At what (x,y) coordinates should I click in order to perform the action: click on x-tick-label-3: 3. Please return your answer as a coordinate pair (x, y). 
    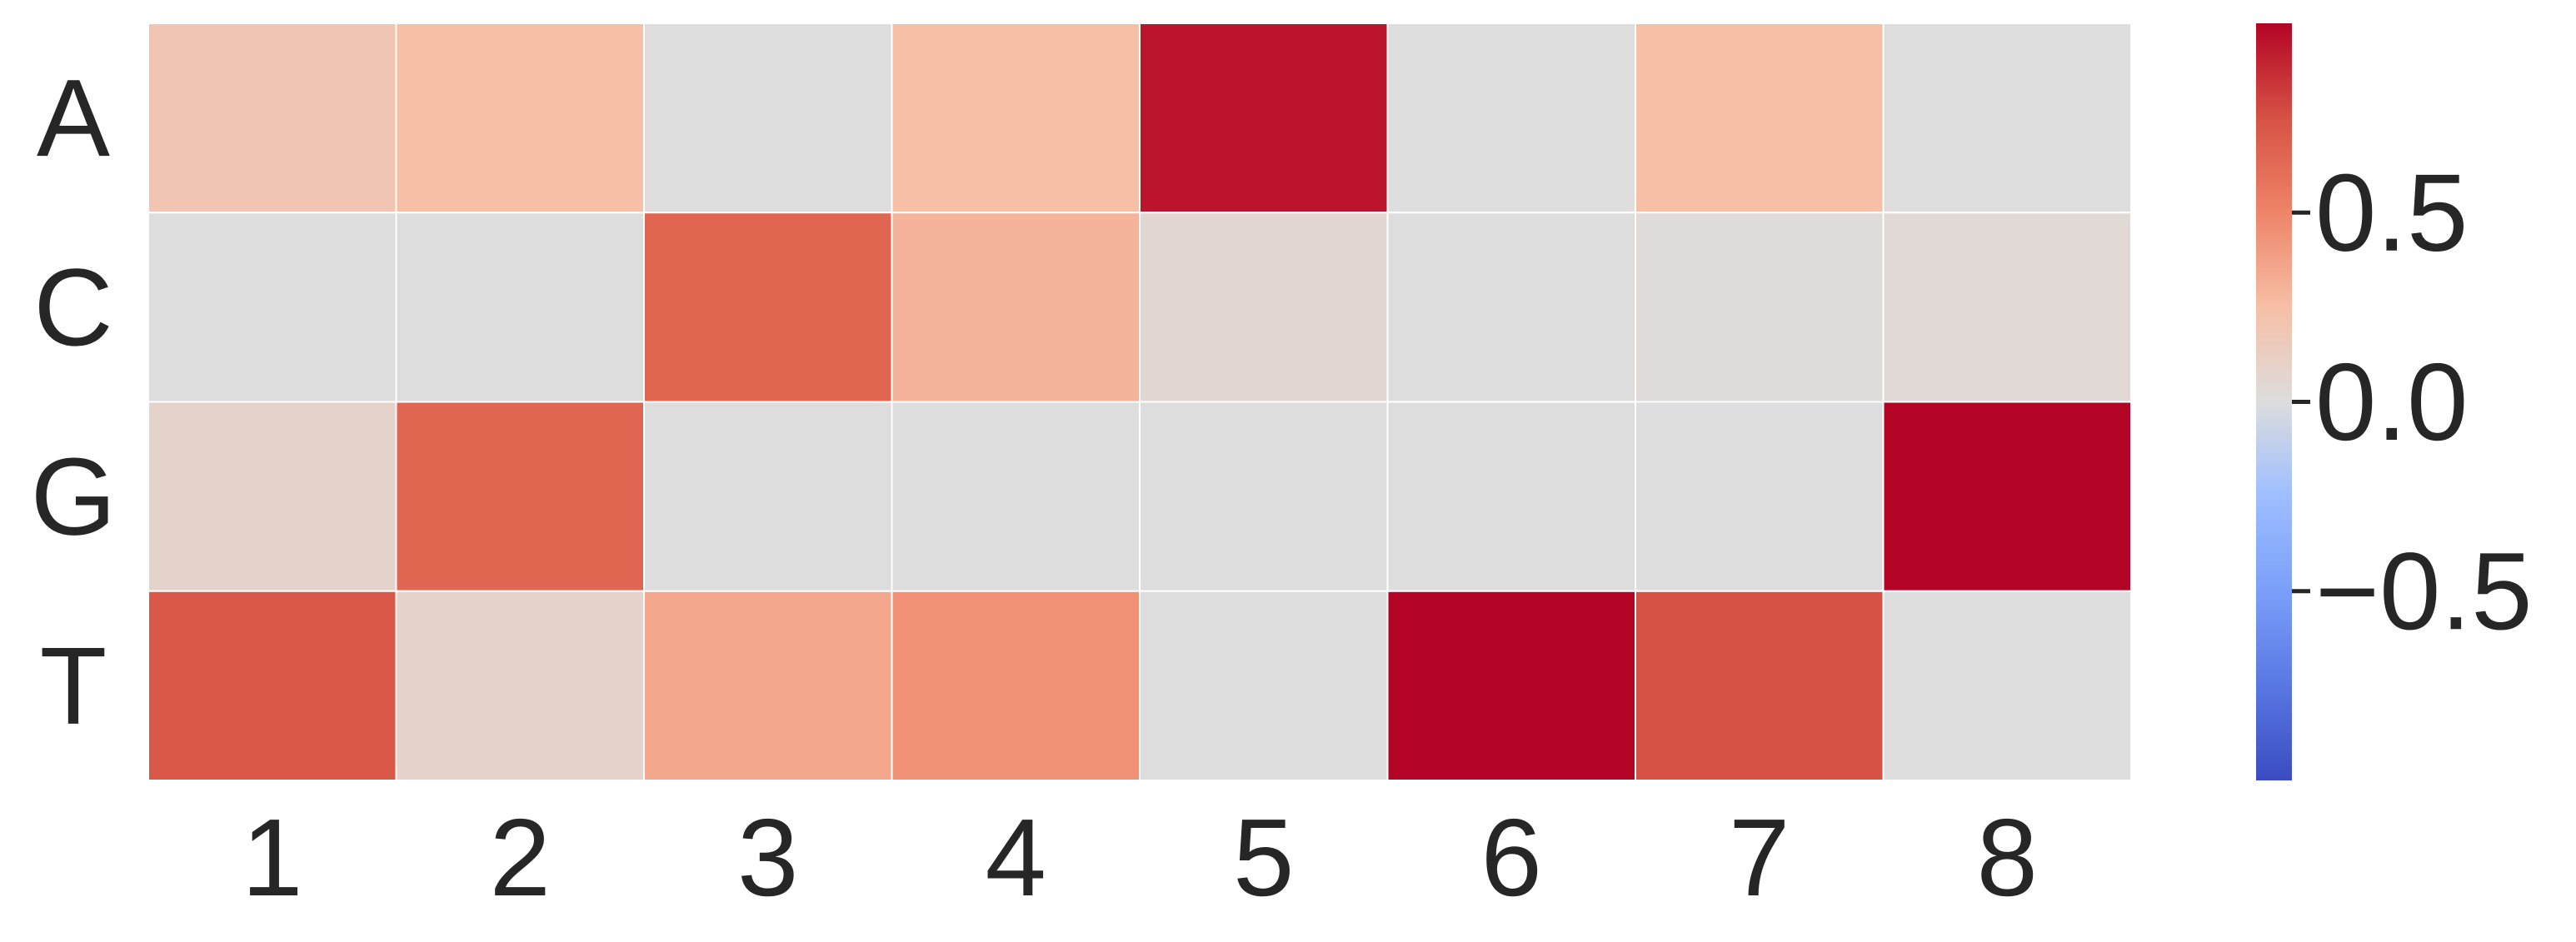
    Looking at the image, I should click on (767, 857).